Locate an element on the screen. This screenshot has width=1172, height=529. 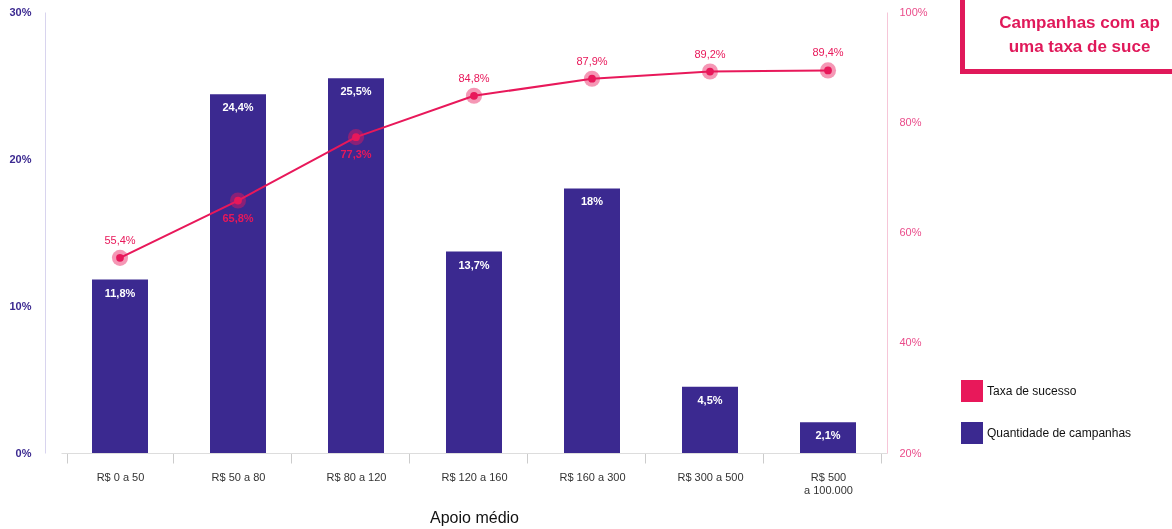
data-label: 25,5% is located at coordinates (356, 91).